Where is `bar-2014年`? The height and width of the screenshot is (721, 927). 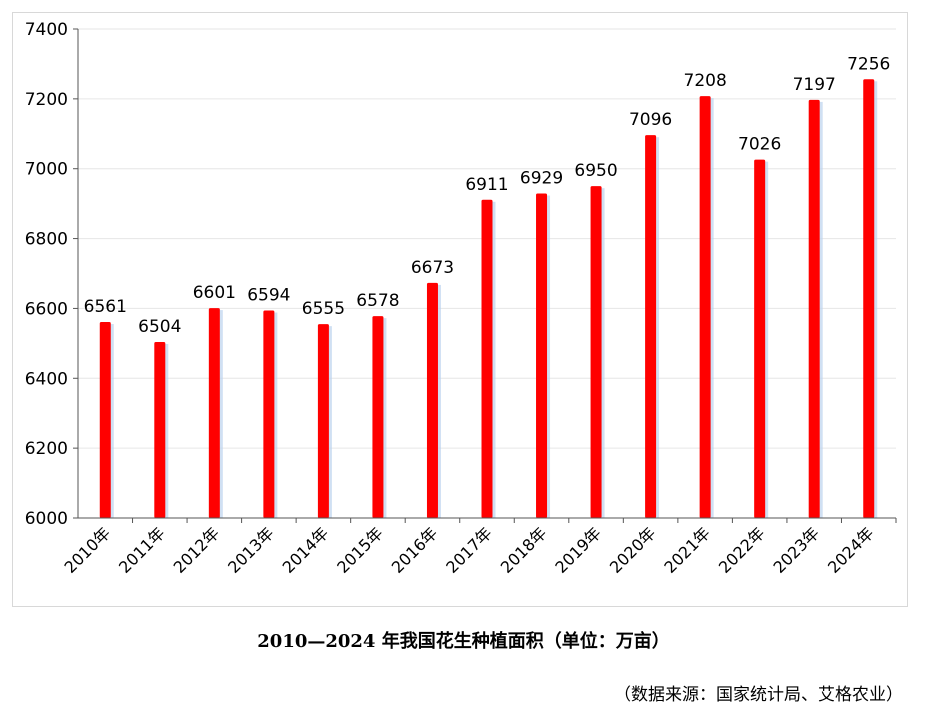
bar-2014年 is located at coordinates (323, 421).